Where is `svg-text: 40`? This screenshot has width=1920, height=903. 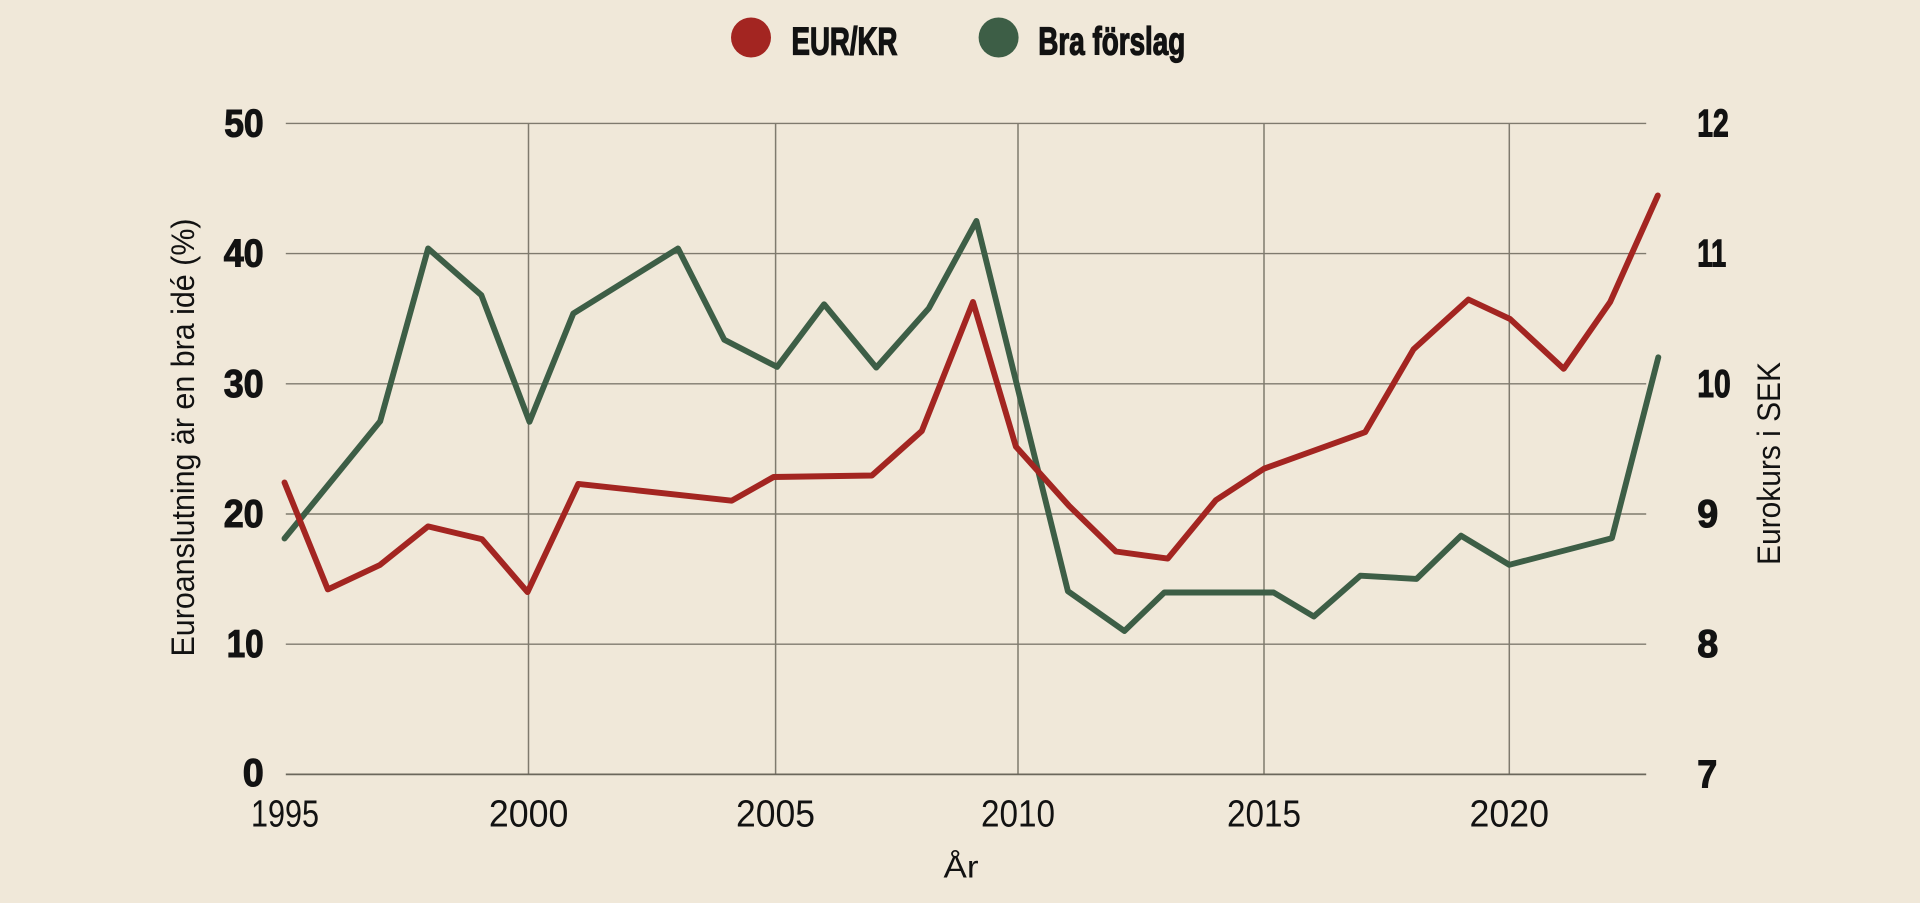
svg-text: 40 is located at coordinates (244, 254).